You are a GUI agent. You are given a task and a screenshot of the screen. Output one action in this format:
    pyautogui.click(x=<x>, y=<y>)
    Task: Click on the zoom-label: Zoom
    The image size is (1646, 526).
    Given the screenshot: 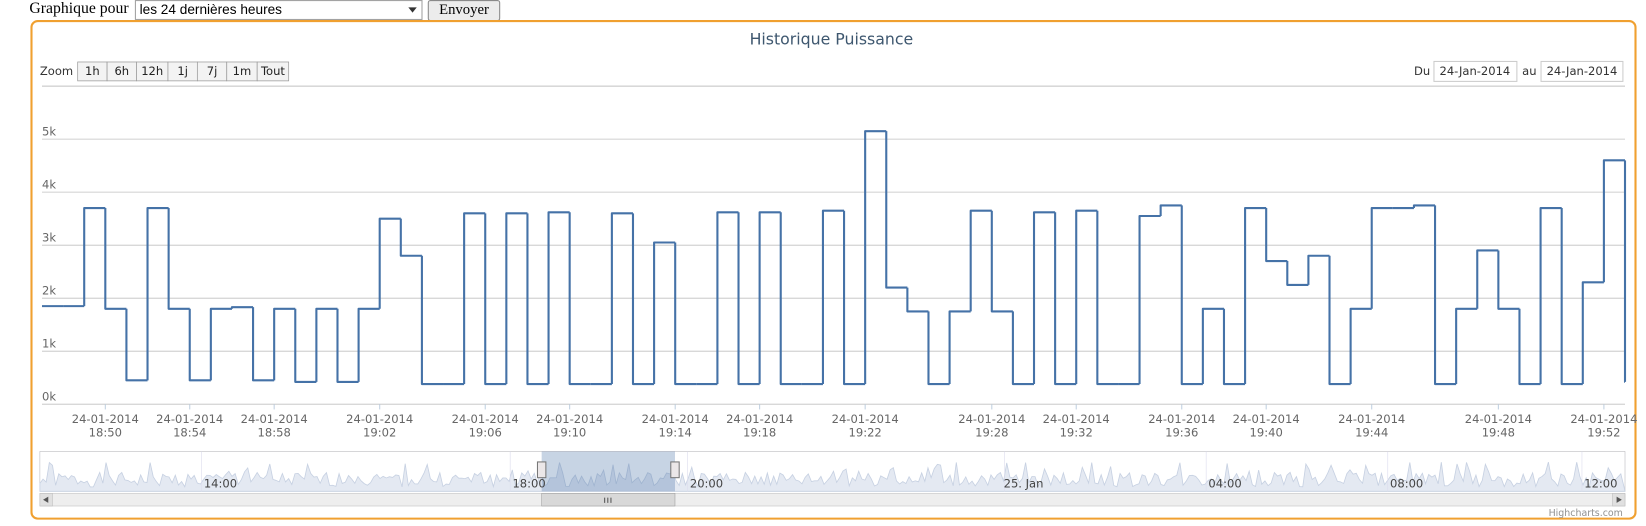 What is the action you would take?
    pyautogui.click(x=56, y=71)
    